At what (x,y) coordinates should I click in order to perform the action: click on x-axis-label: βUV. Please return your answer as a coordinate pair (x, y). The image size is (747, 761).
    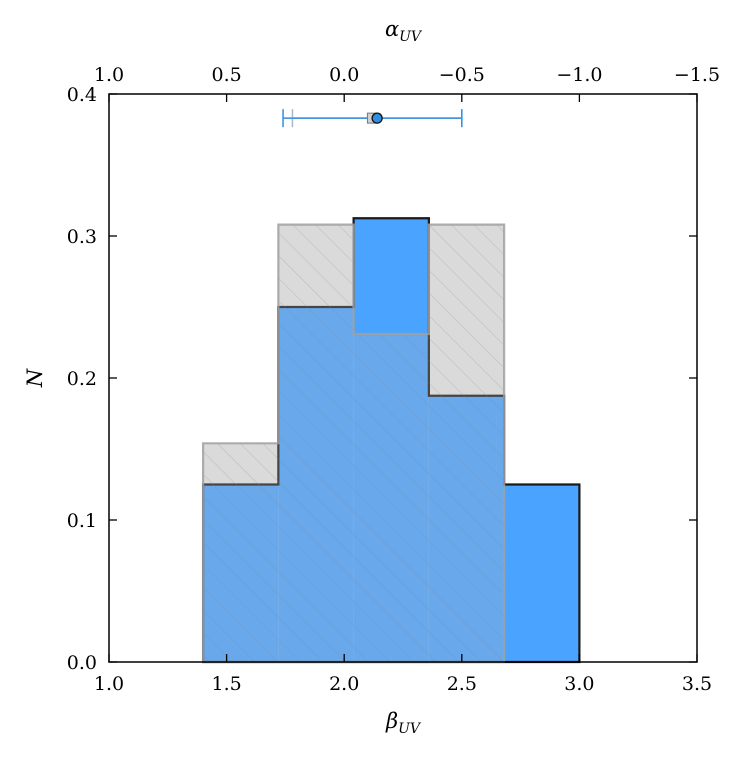
    Looking at the image, I should click on (403, 723).